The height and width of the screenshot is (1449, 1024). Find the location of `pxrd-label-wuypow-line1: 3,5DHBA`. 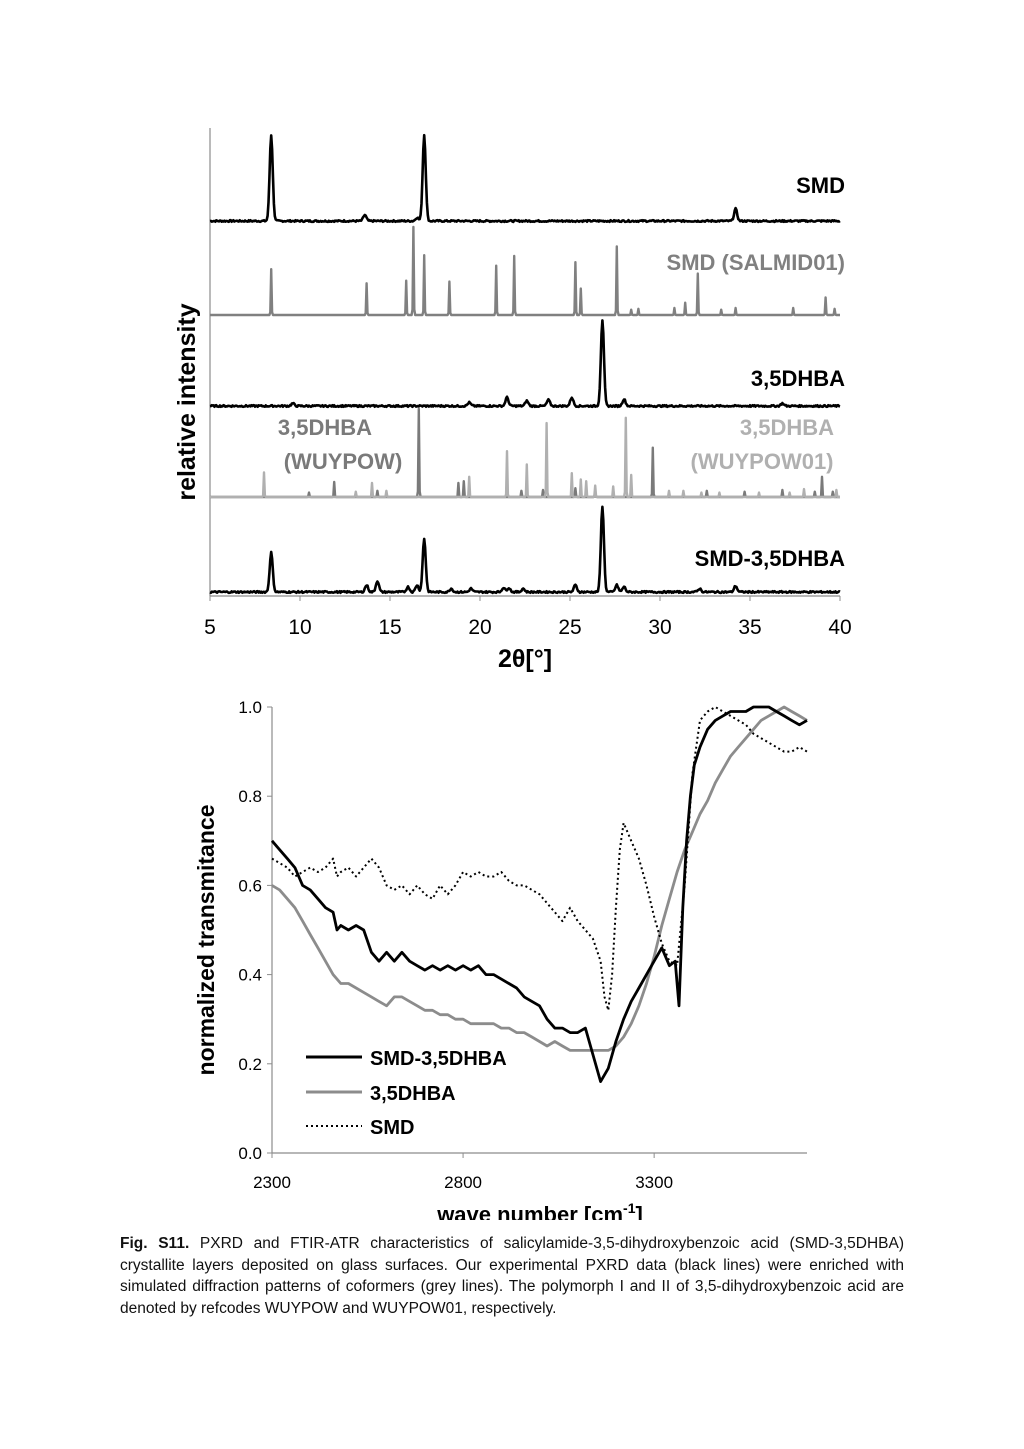

pxrd-label-wuypow-line1: 3,5DHBA is located at coordinates (325, 427).